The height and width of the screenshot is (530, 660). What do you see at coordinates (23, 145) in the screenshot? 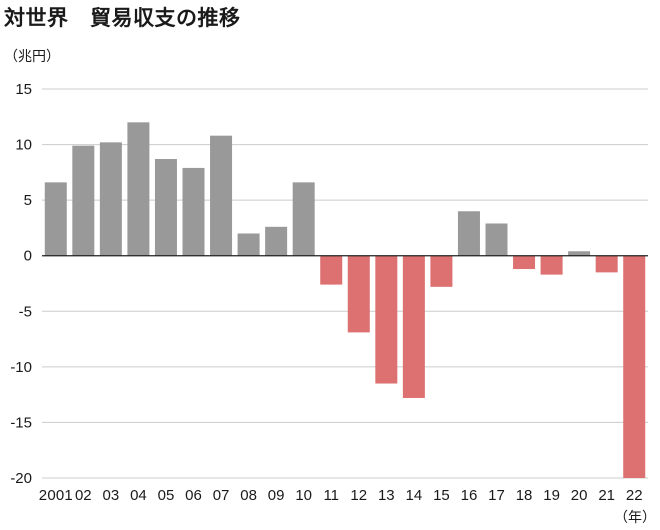
I see `y-tick-label: 10` at bounding box center [23, 145].